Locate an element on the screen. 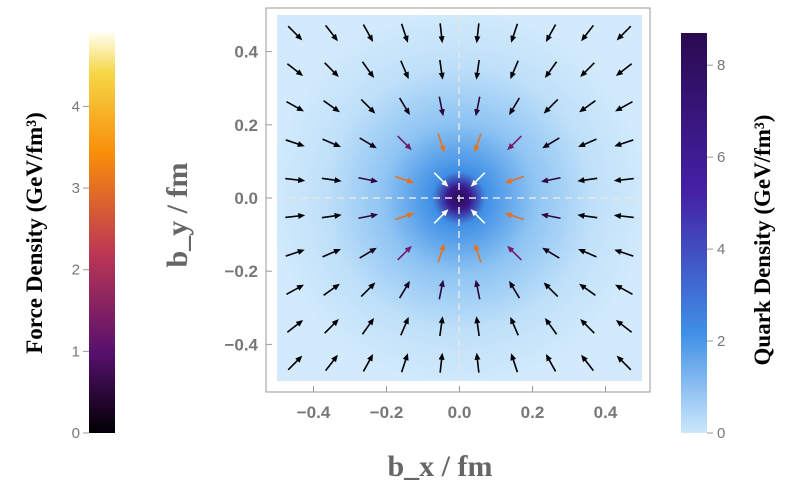 The height and width of the screenshot is (494, 798). colorbar-tick-label: 4 is located at coordinates (76, 106).